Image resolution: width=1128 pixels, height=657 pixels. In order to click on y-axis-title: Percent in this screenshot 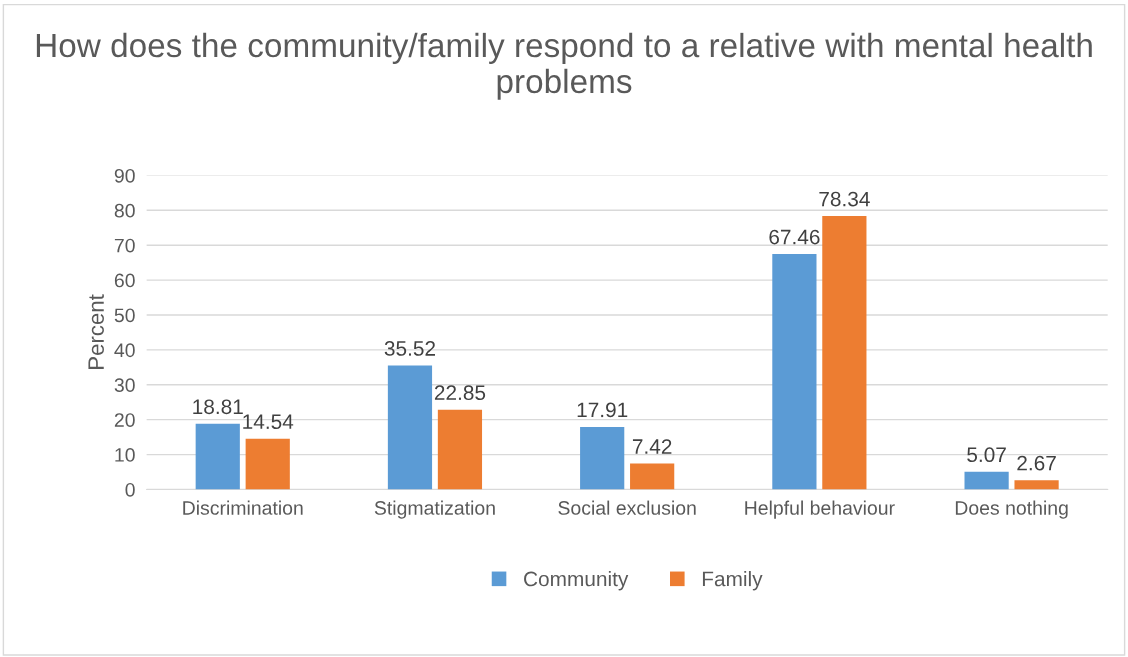, I will do `click(96, 331)`.